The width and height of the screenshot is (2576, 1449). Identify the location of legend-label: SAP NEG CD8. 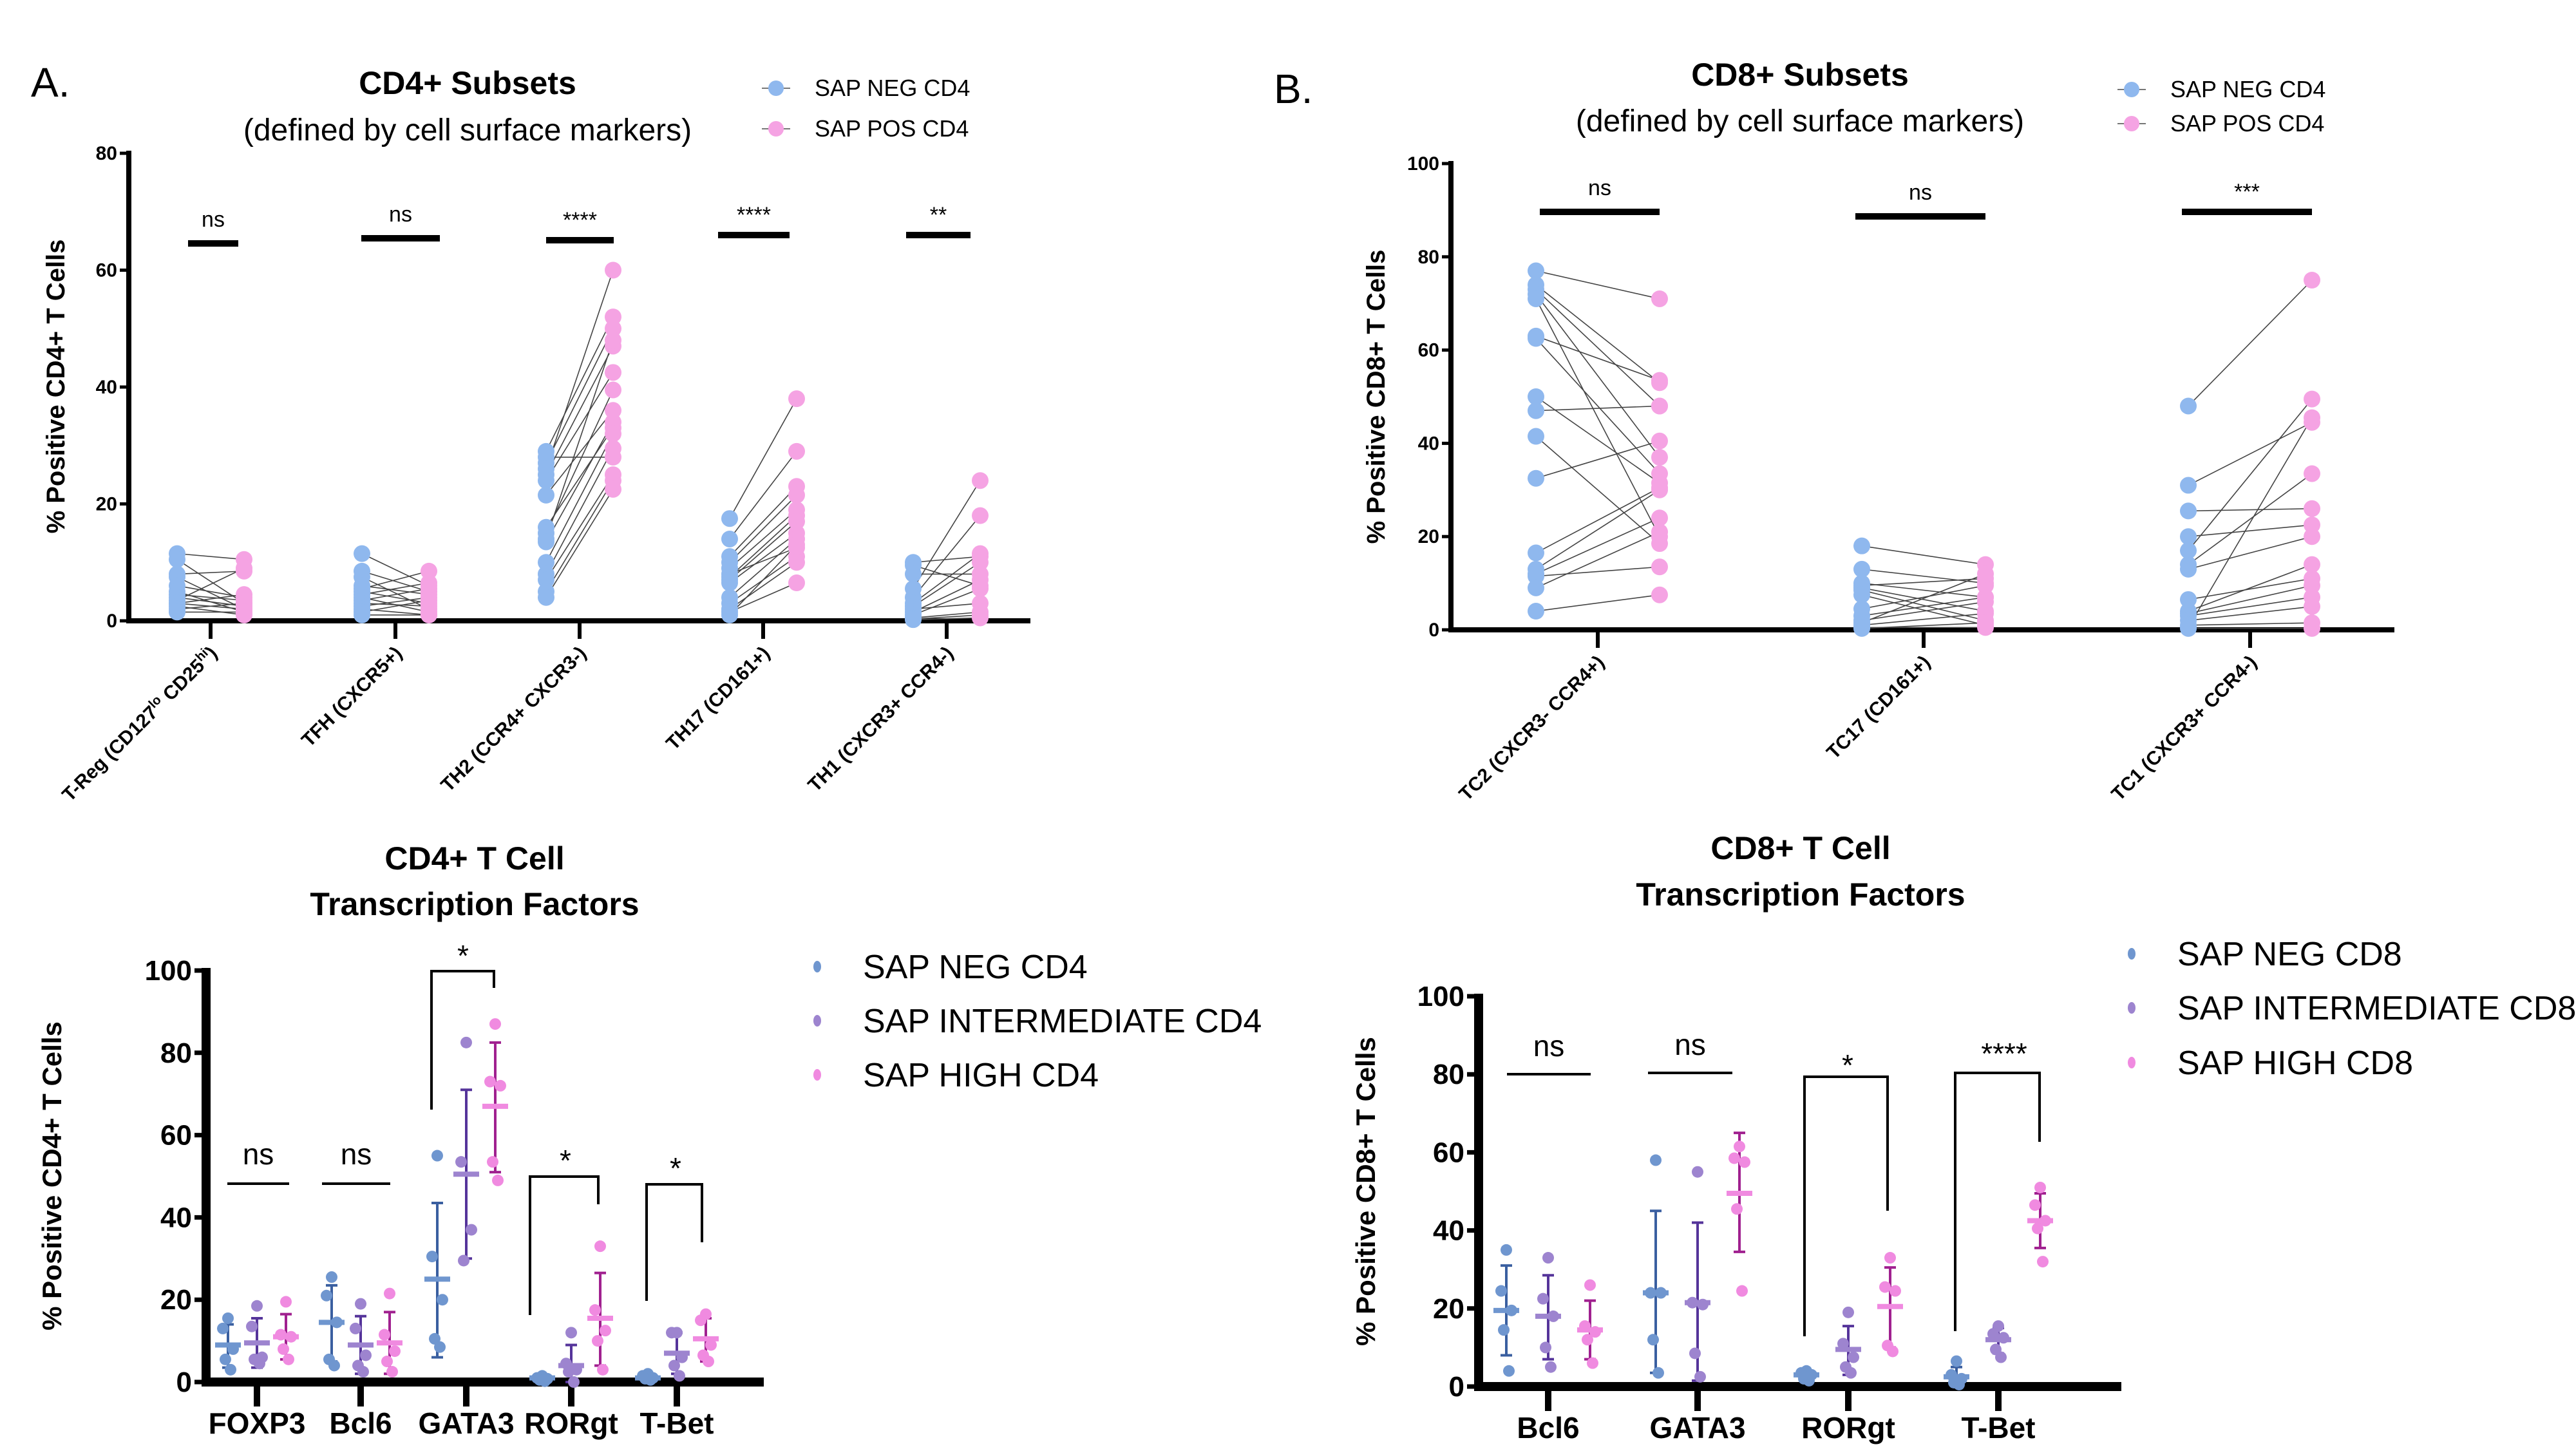
(2289, 954).